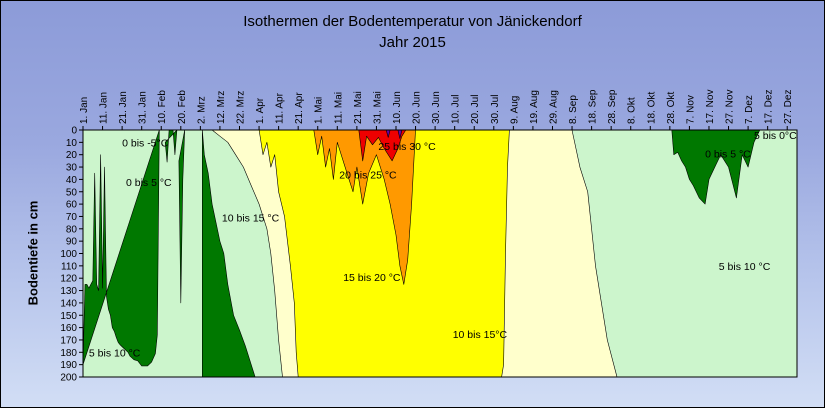 Image resolution: width=825 pixels, height=408 pixels. Describe the element at coordinates (123, 107) in the screenshot. I see `x-tick-label: 21. Jan` at that location.